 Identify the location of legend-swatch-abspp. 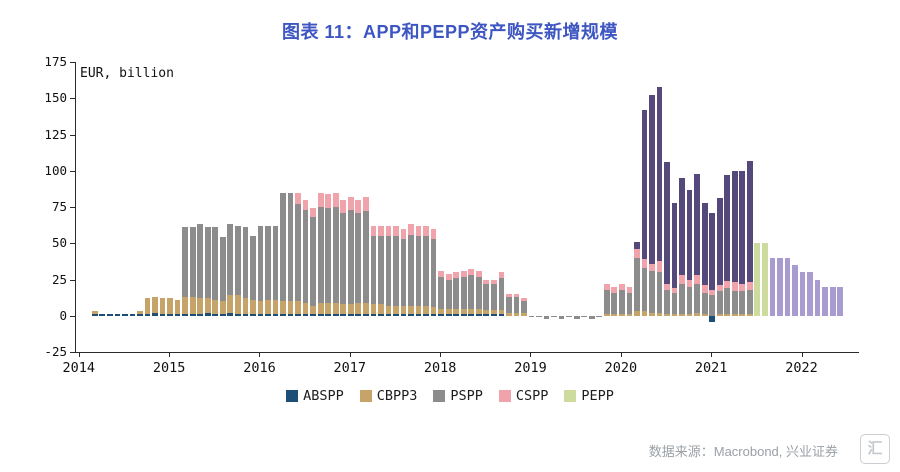
(292, 396).